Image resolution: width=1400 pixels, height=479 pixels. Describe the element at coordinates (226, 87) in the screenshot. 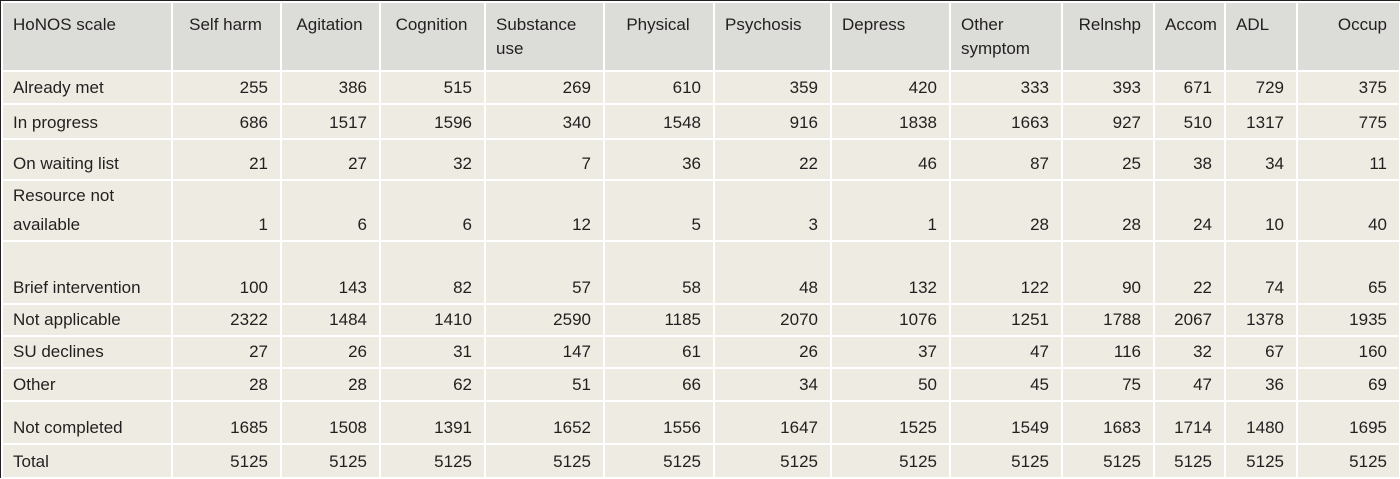

I see `table-cell: 255` at that location.